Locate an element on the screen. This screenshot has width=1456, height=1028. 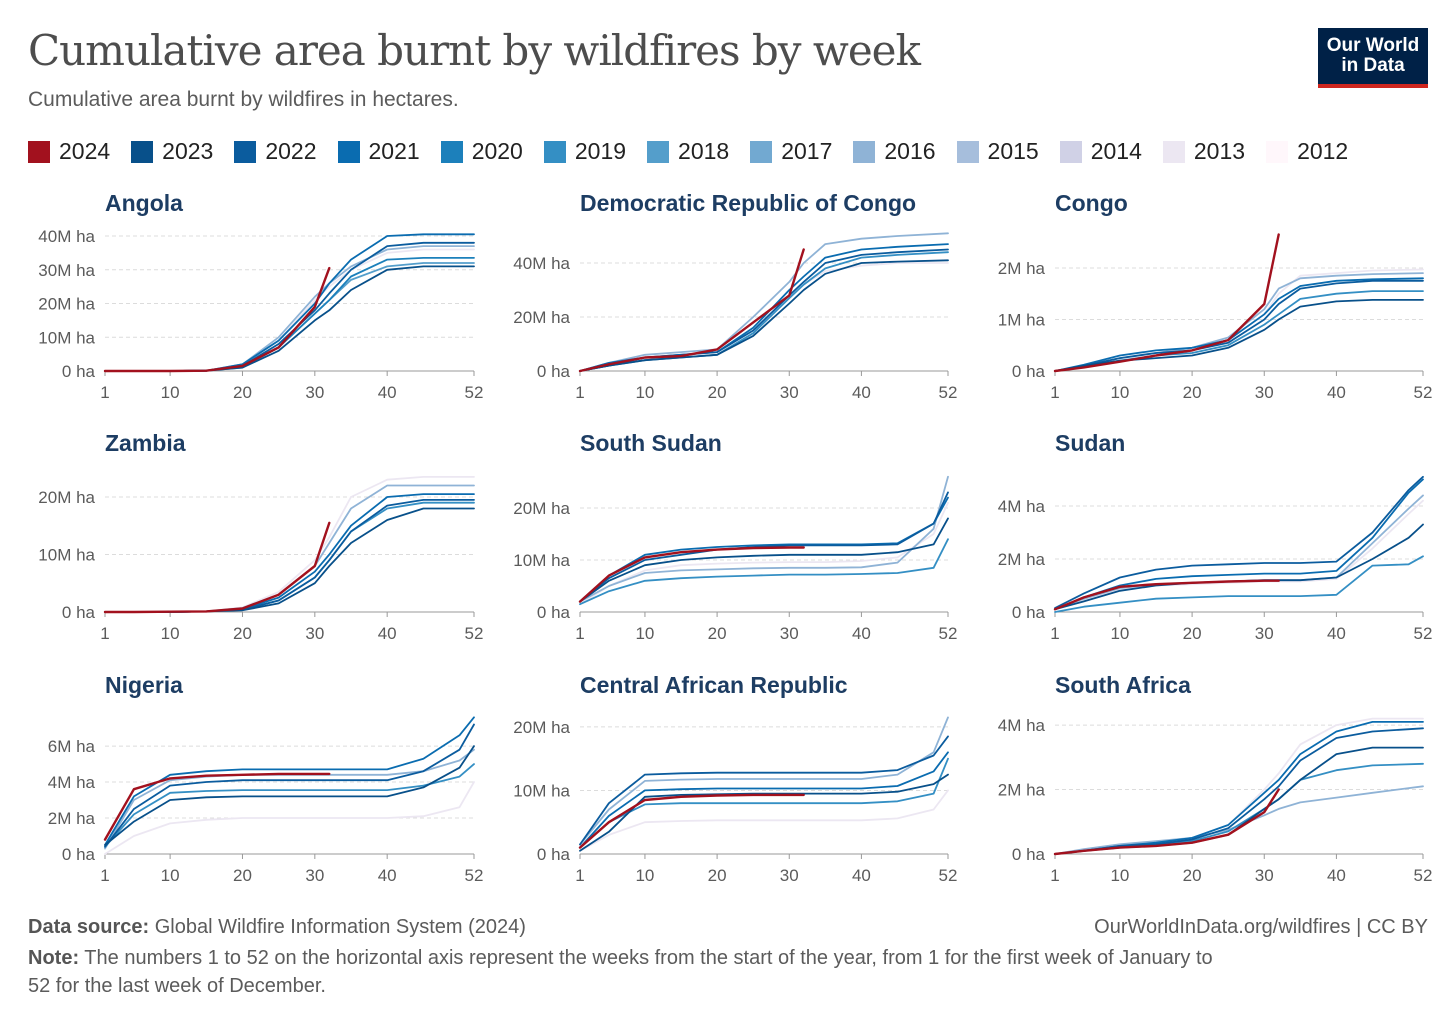
panel-title: South Sudan is located at coordinates (651, 443).